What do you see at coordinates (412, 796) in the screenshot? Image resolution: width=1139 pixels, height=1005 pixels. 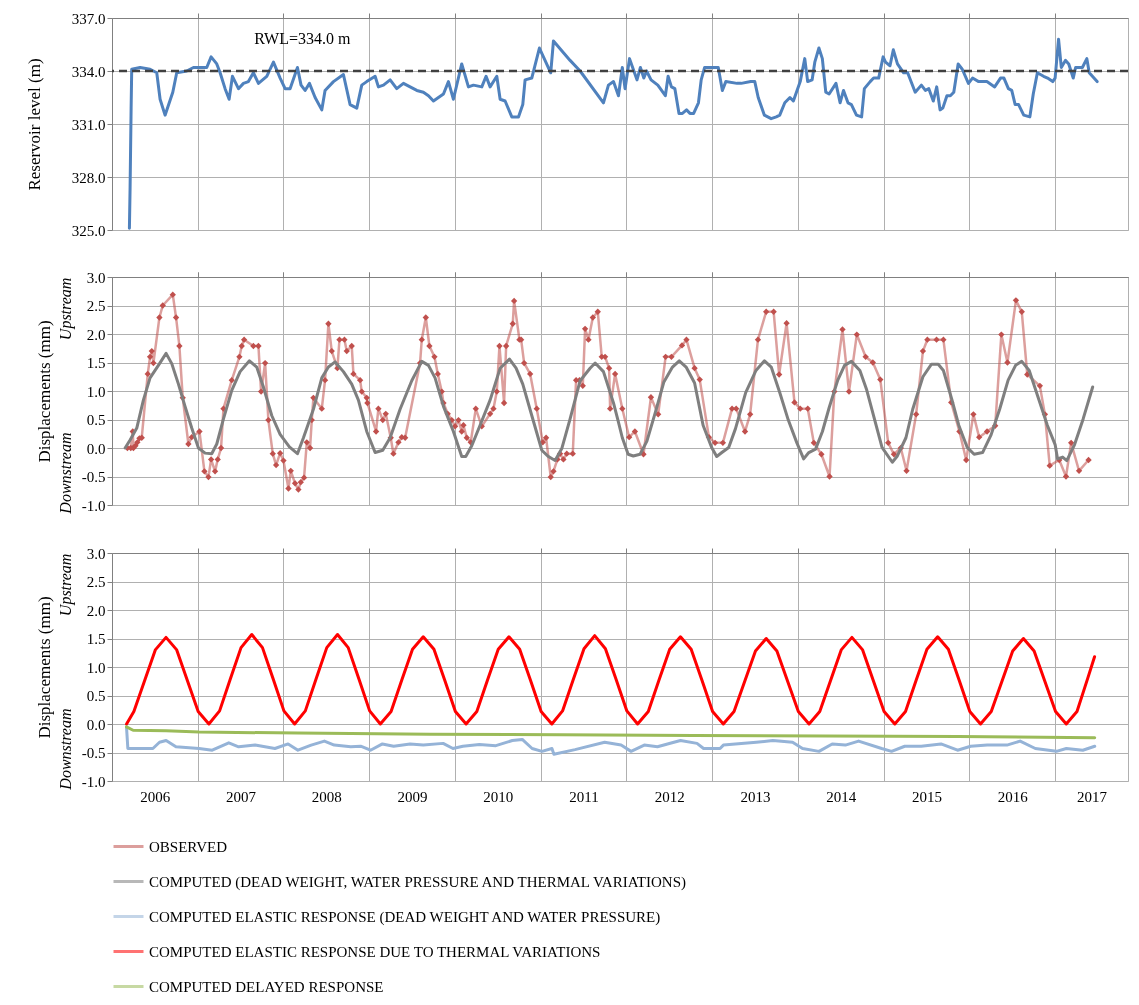 I see `x-tick-label: 2009` at bounding box center [412, 796].